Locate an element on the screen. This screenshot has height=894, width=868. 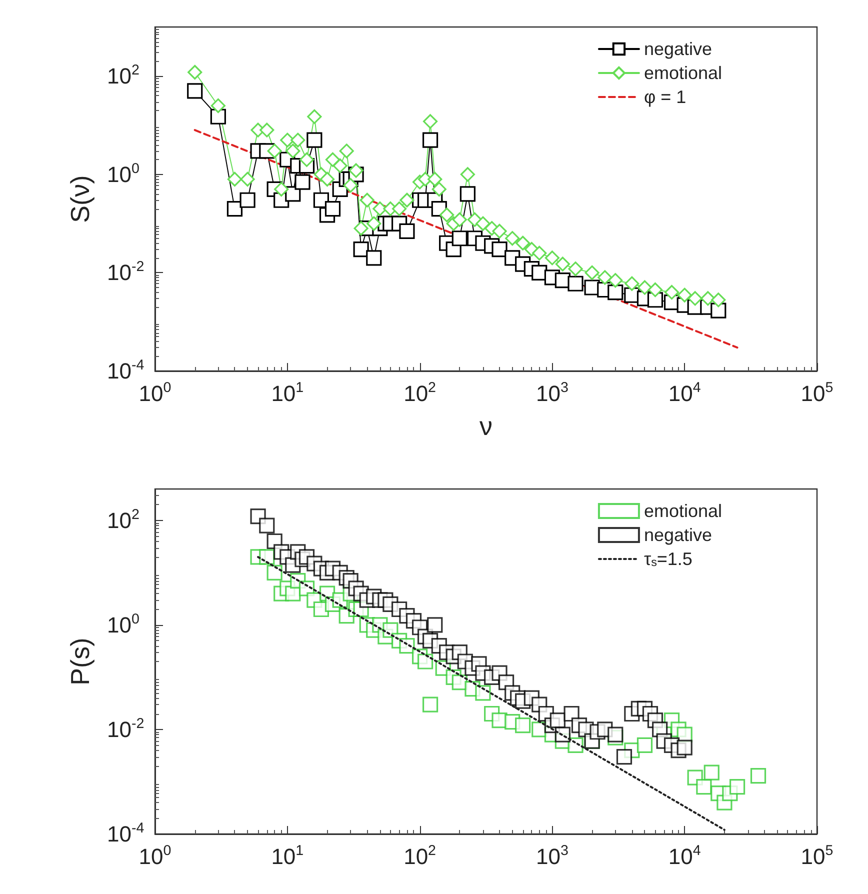
x-axis-title: ν is located at coordinates (486, 426).